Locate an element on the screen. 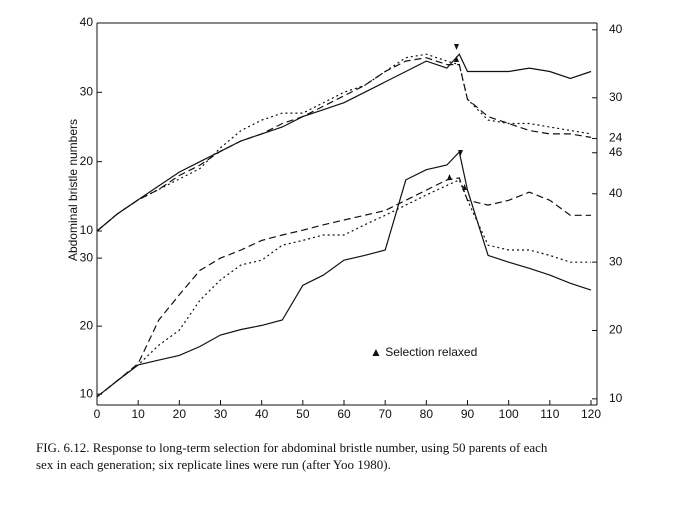 The image size is (684, 506). annotation: ▲ Selection relaxed is located at coordinates (423, 352).